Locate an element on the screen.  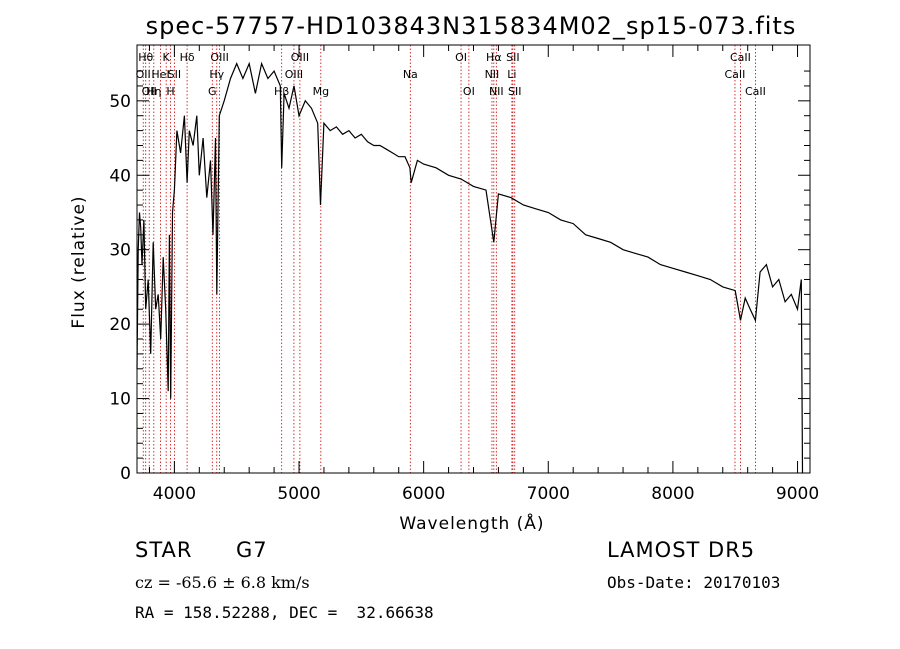
coordinates: RA = 158.52288, DEC = 32.66638 is located at coordinates (284, 612).